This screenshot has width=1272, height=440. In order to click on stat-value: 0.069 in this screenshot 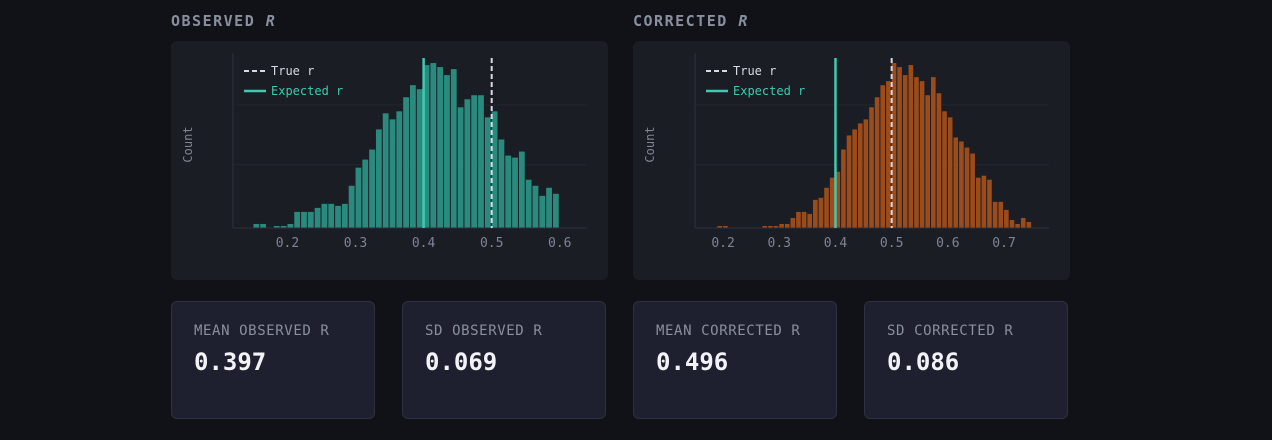, I will do `click(461, 362)`.